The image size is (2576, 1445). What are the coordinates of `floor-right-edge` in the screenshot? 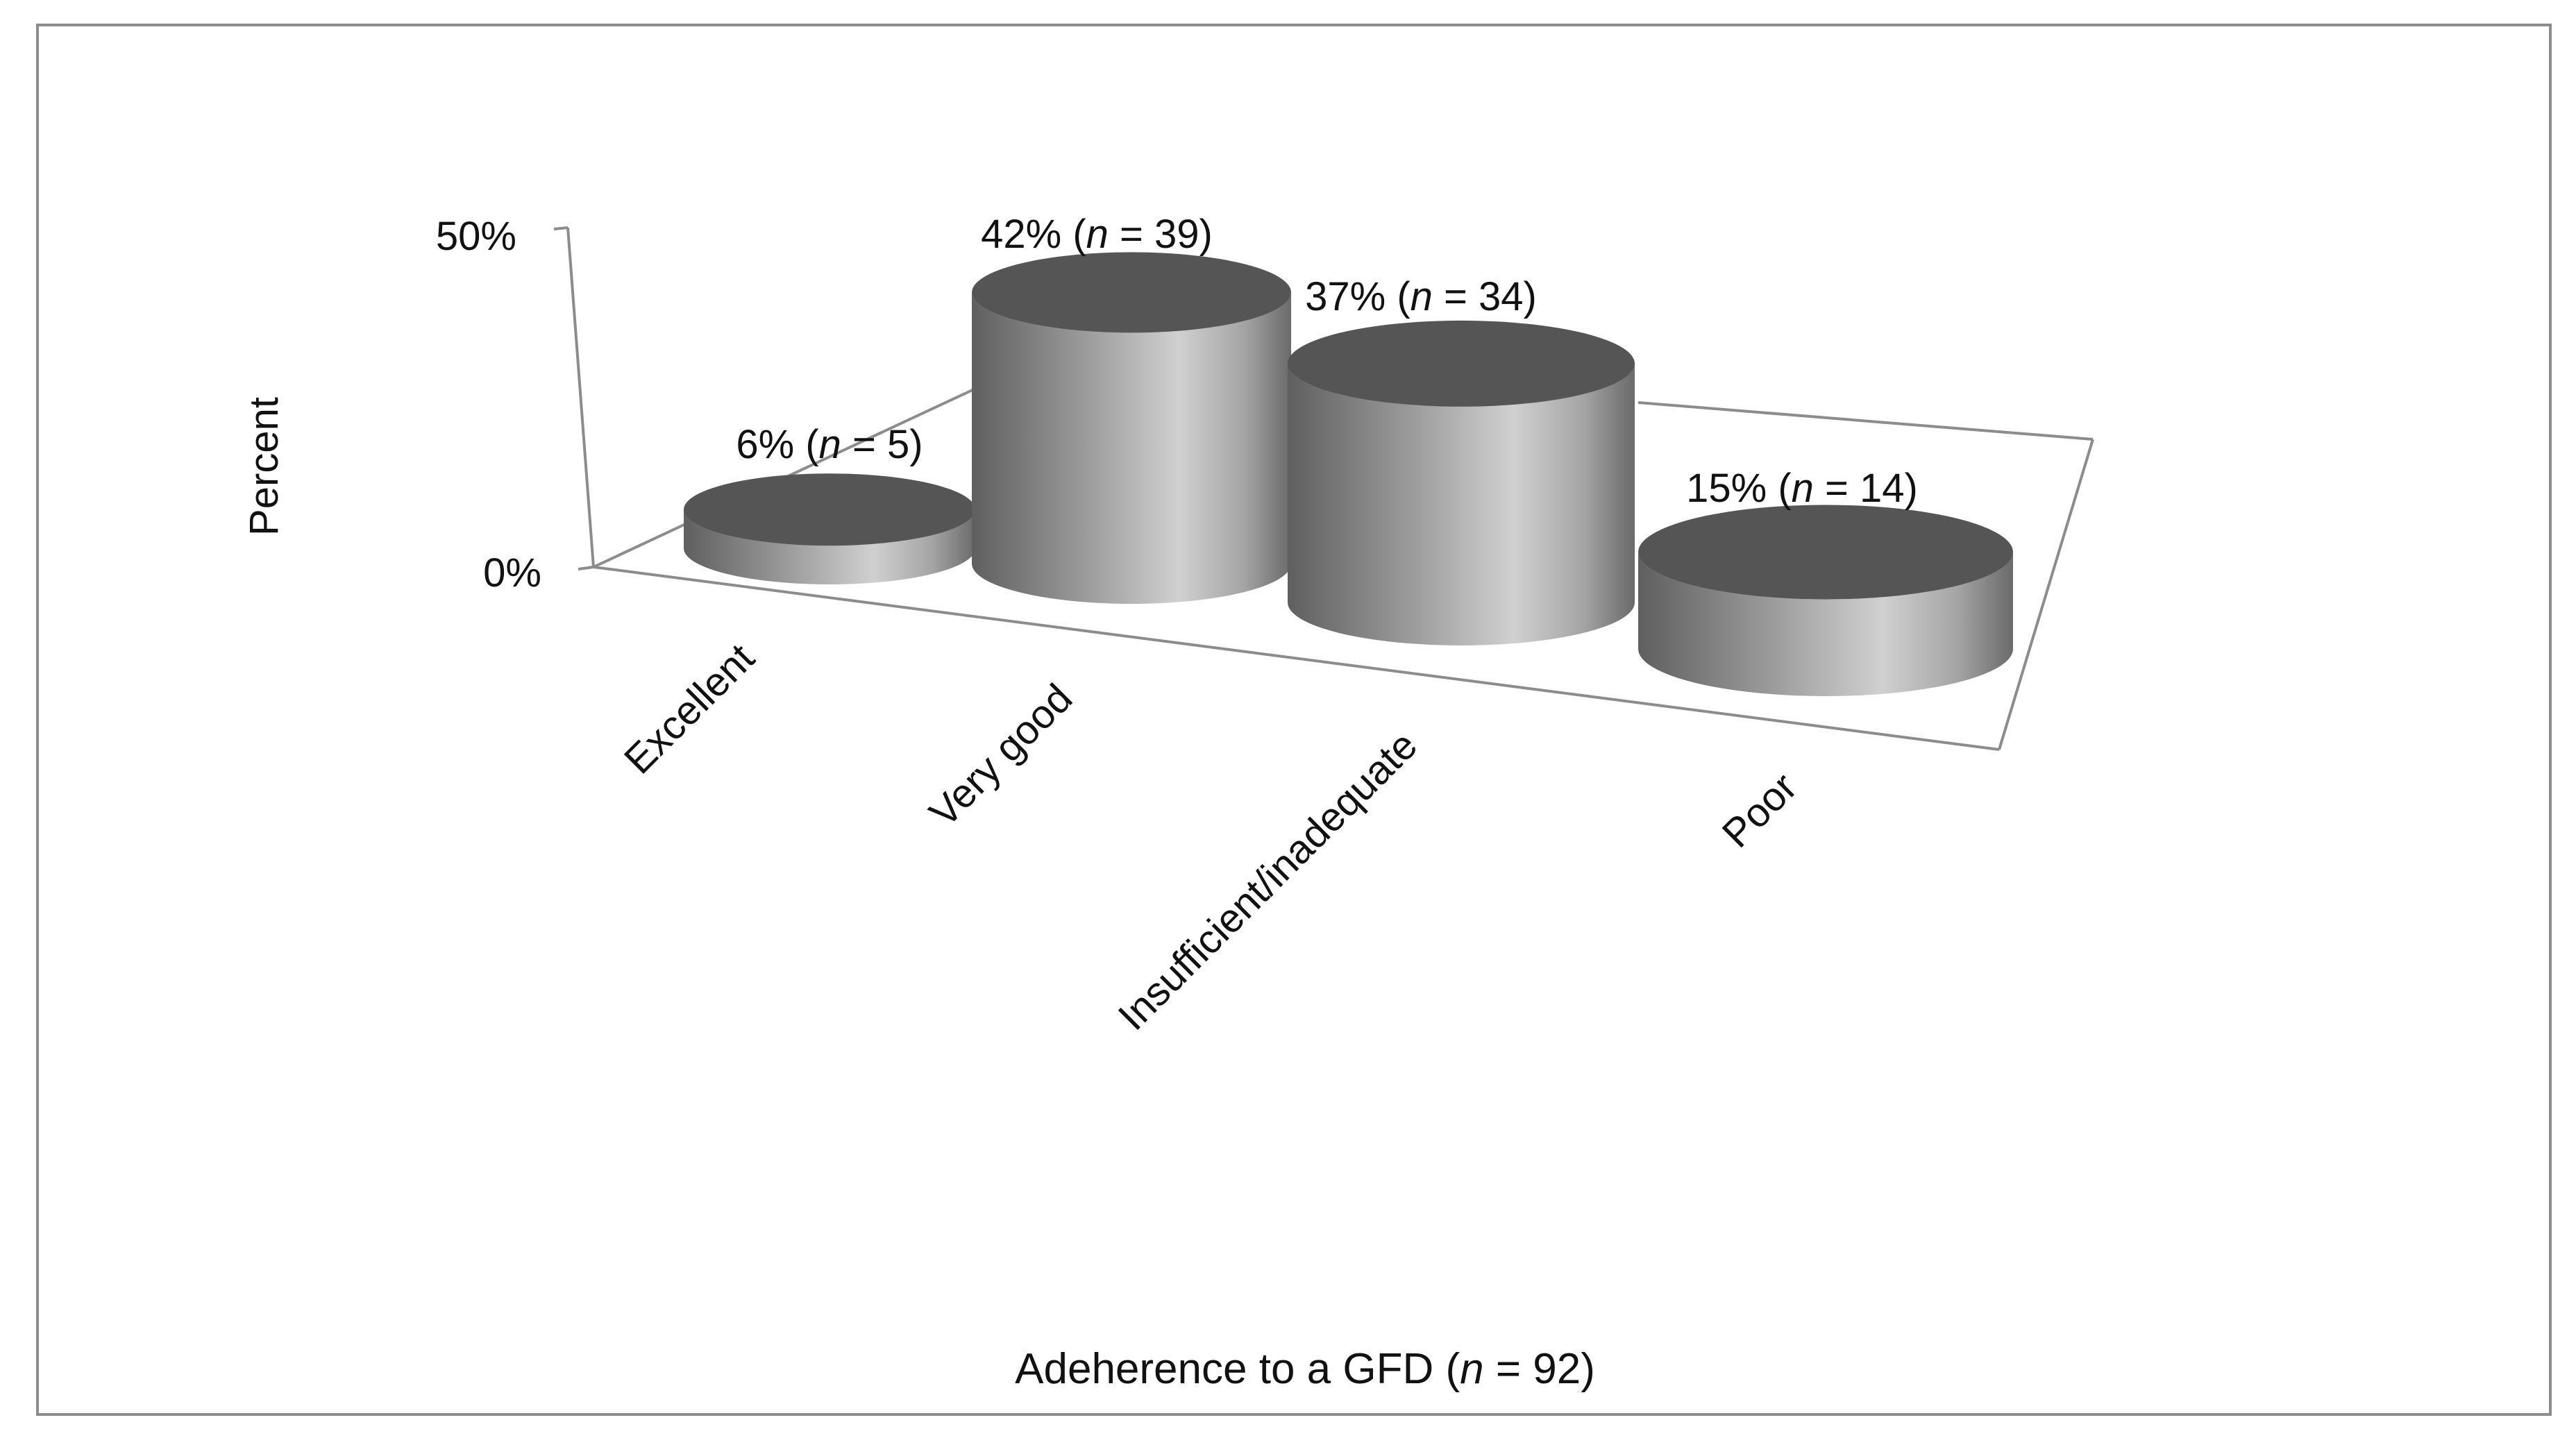 It's located at (2046, 594).